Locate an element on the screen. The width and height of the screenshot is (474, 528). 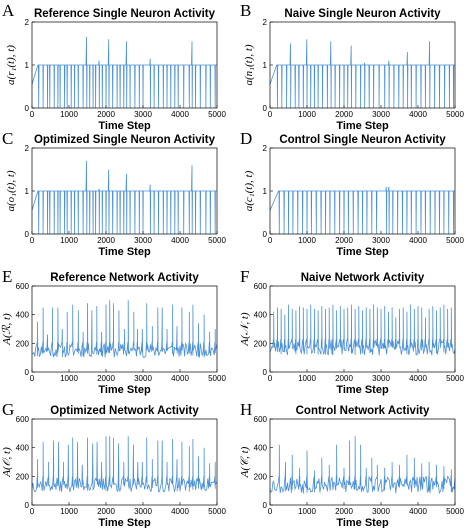
panel-f-series-line is located at coordinates (362, 330).